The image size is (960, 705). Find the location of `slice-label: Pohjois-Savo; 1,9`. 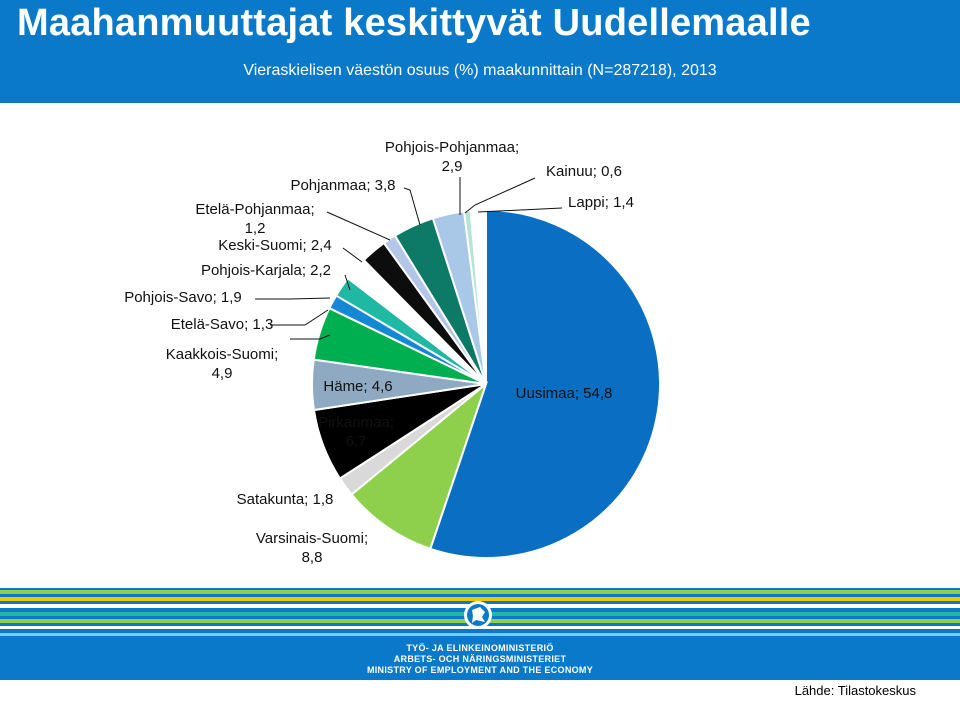

slice-label: Pohjois-Savo; 1,9 is located at coordinates (183, 297).